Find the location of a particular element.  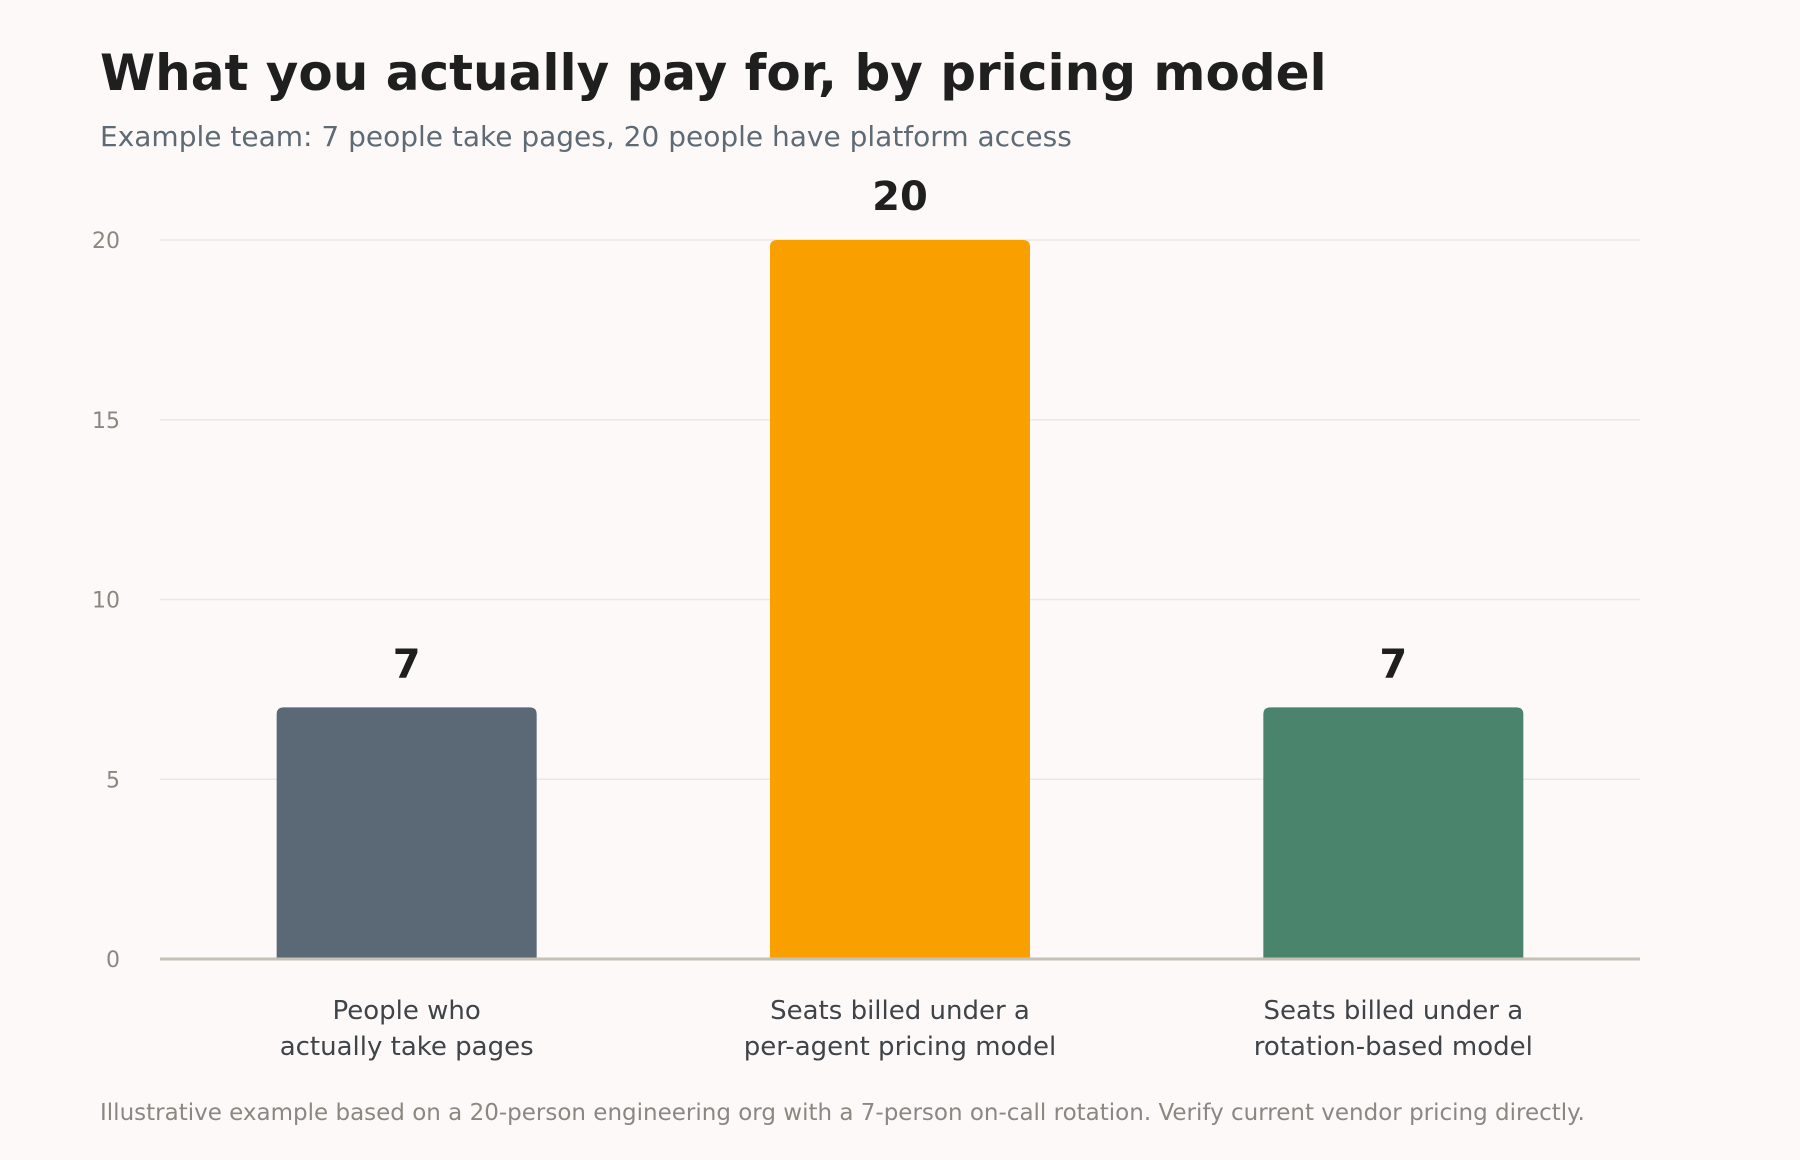

y-tick-label: 5 is located at coordinates (113, 780).